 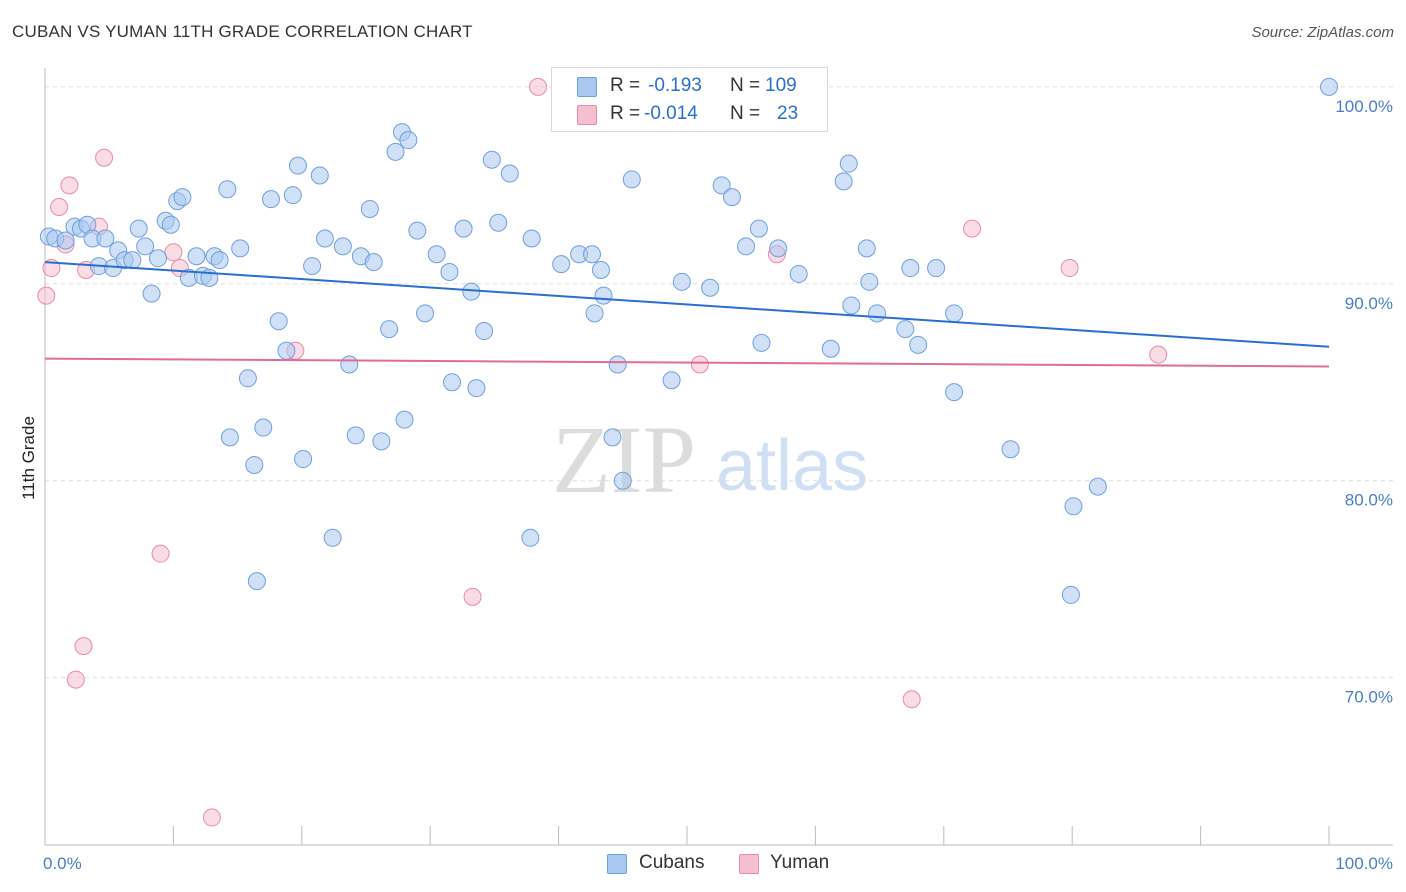 I want to click on watermark: ZIP atlas, so click(x=710, y=459).